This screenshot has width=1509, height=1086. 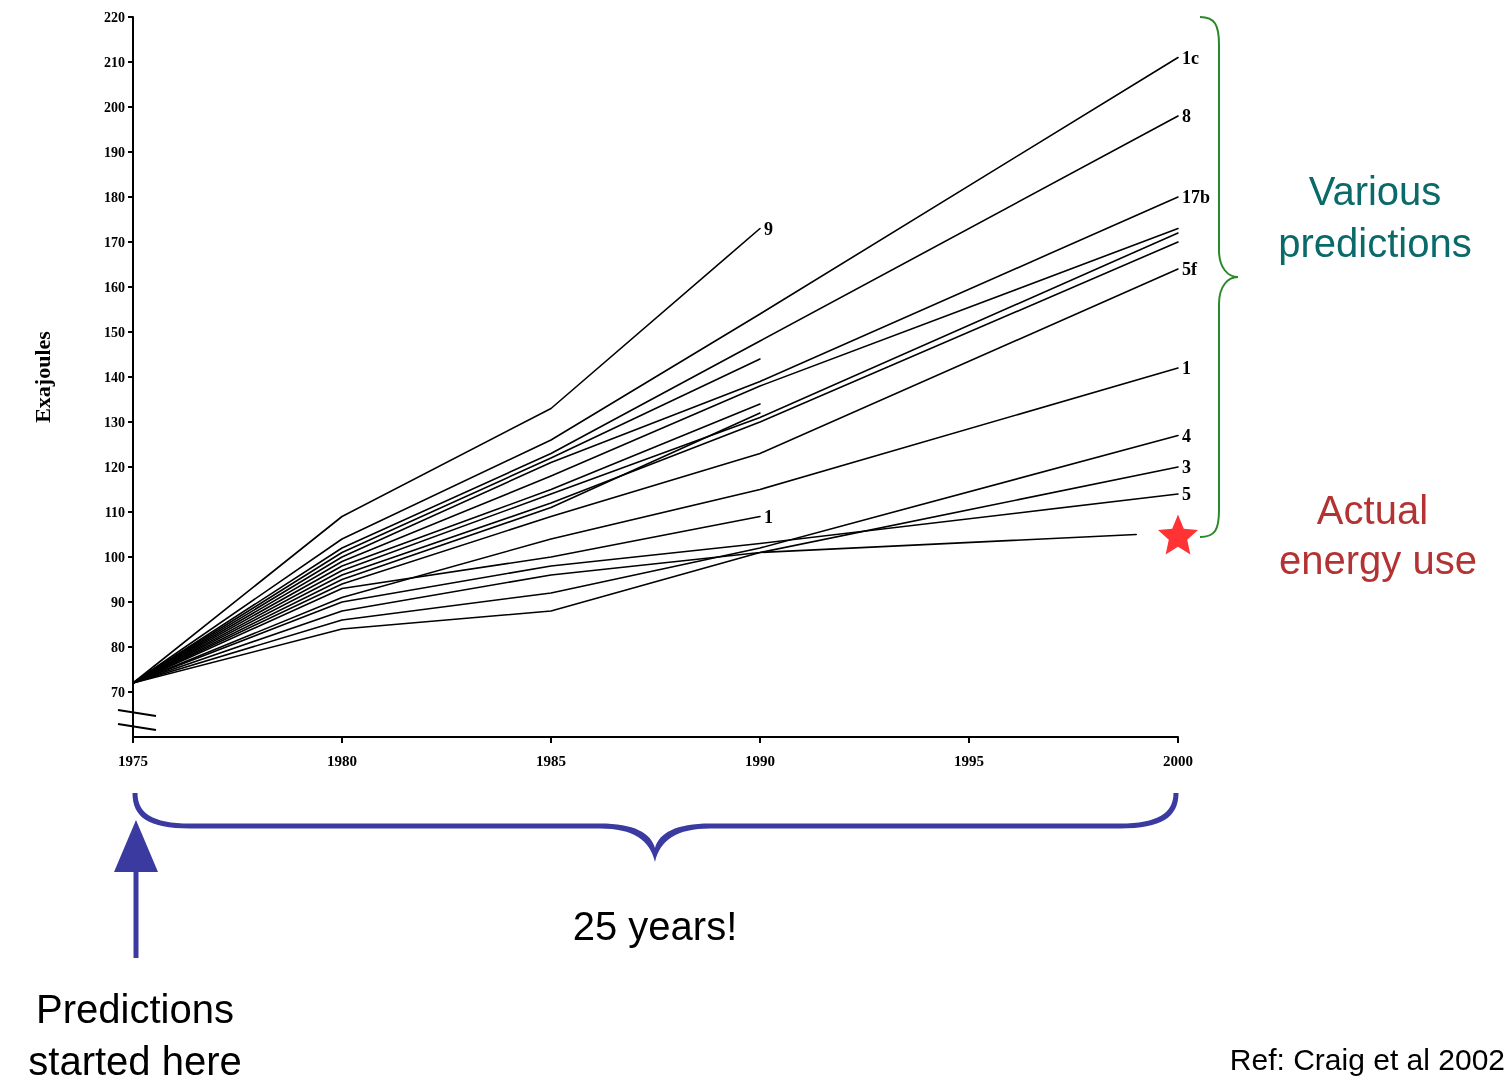 What do you see at coordinates (1366, 1060) in the screenshot?
I see `text: Ref: Craig et al 2002` at bounding box center [1366, 1060].